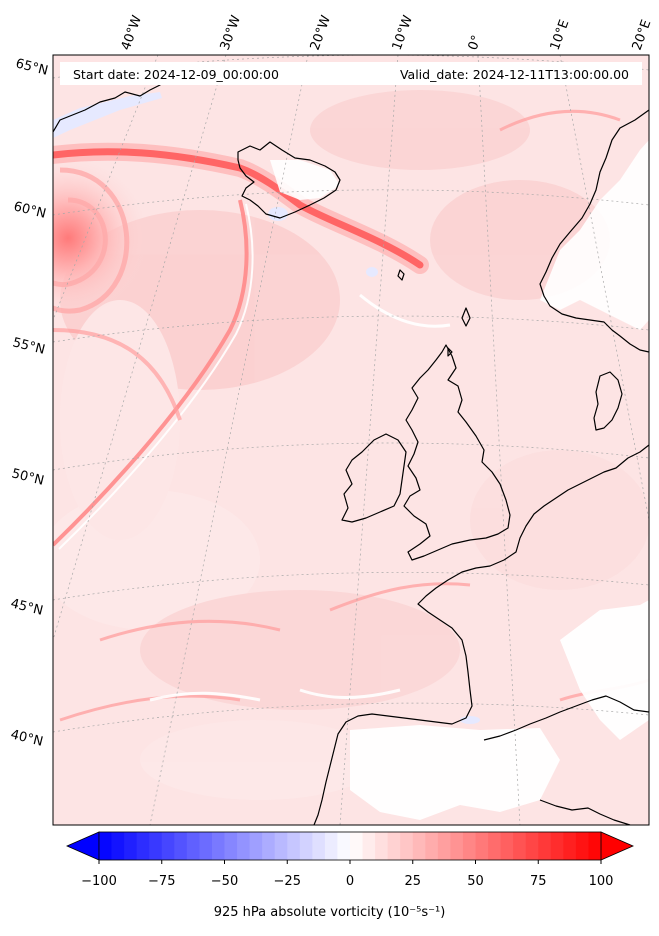 This screenshot has height=936, width=659. I want to click on colorbar-tick-label: 25, so click(412, 881).